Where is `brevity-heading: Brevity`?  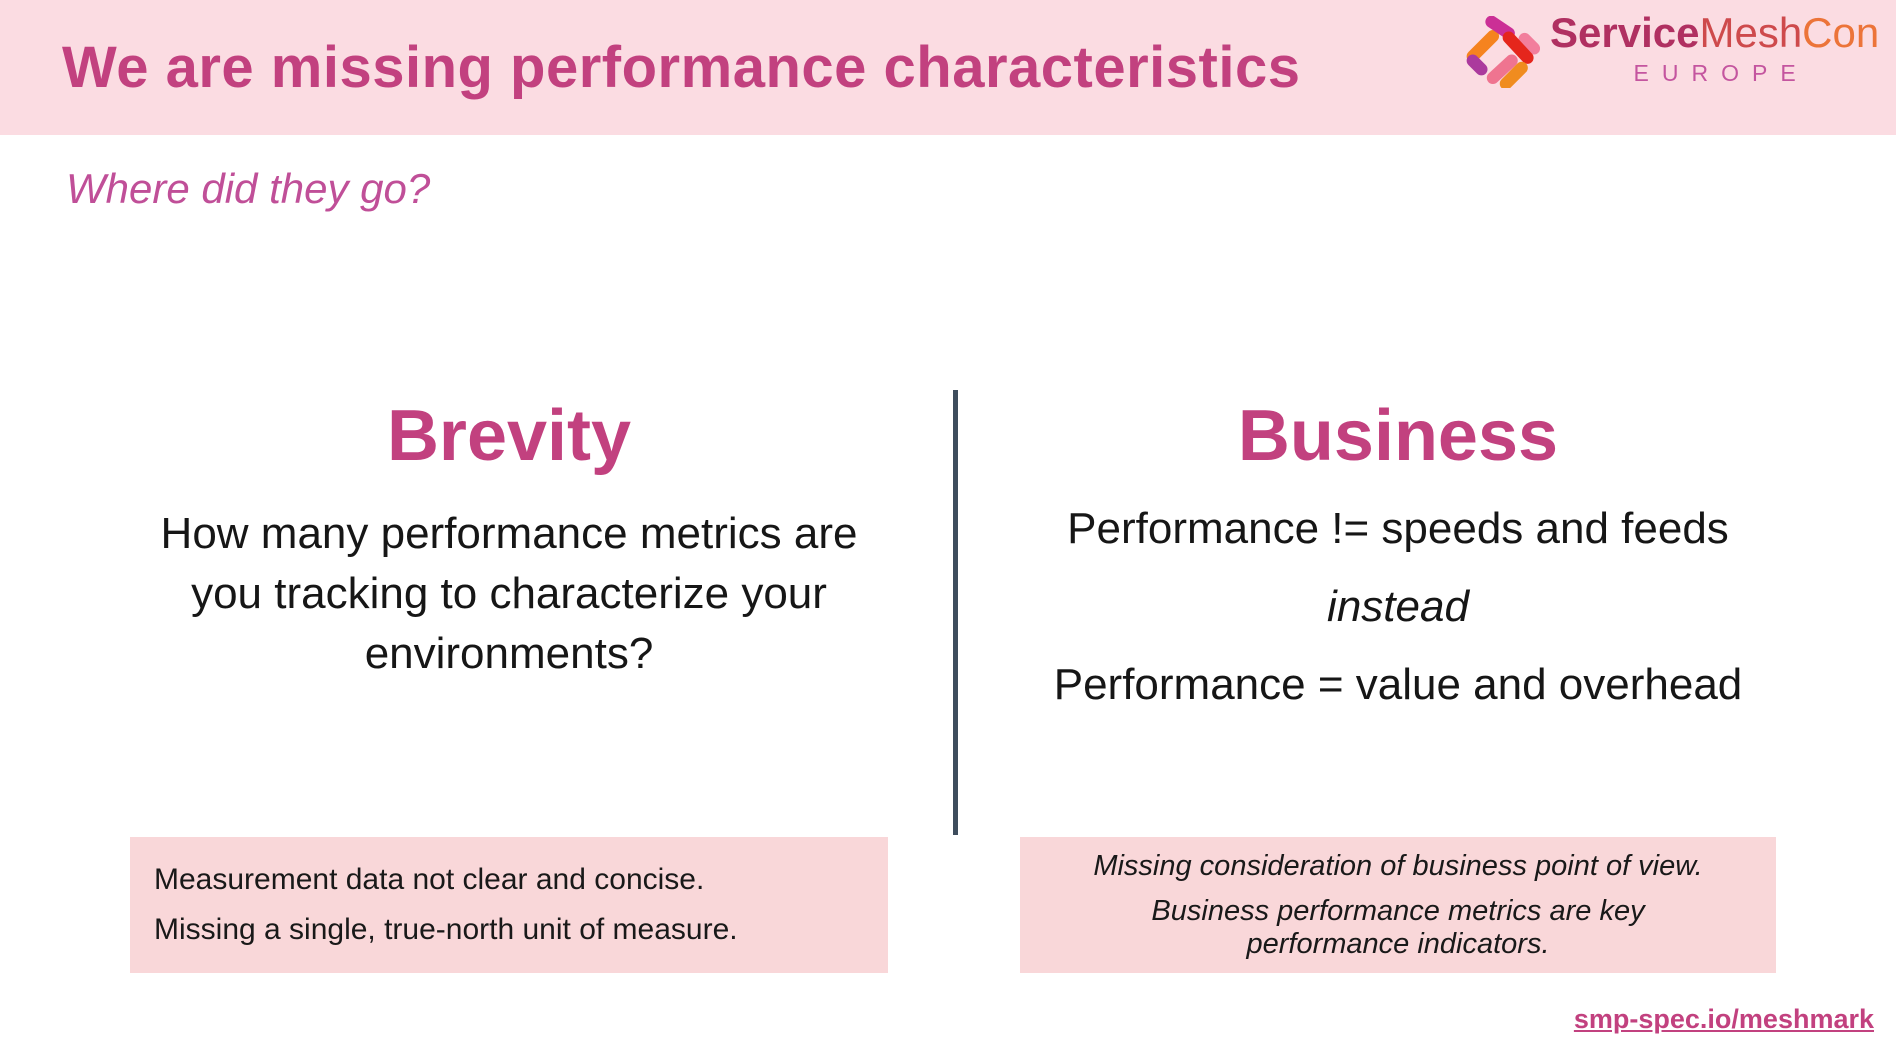
brevity-heading: Brevity is located at coordinates (509, 436).